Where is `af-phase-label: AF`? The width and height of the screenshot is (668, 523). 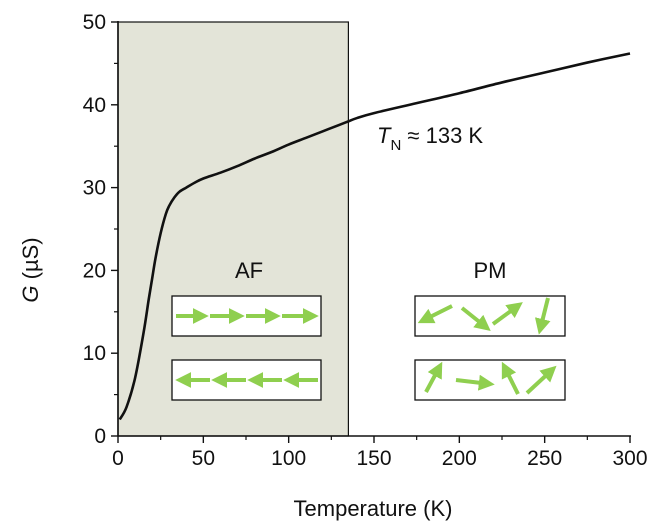 af-phase-label: AF is located at coordinates (249, 270).